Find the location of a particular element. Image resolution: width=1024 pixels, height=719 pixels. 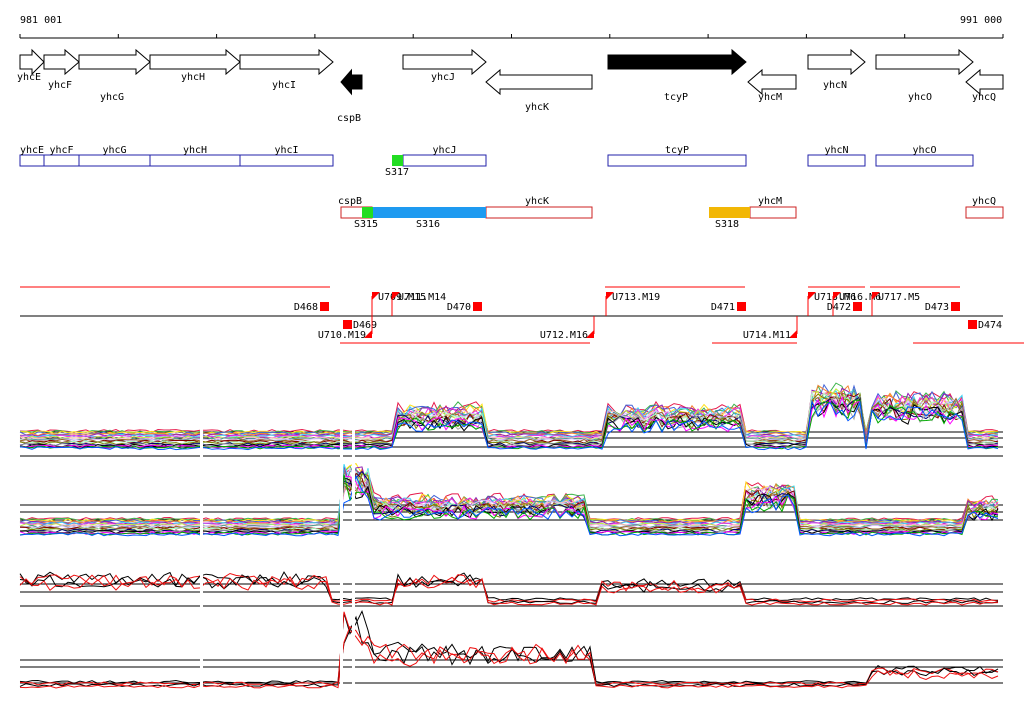

boundary-label-D474: D474 is located at coordinates (990, 325).